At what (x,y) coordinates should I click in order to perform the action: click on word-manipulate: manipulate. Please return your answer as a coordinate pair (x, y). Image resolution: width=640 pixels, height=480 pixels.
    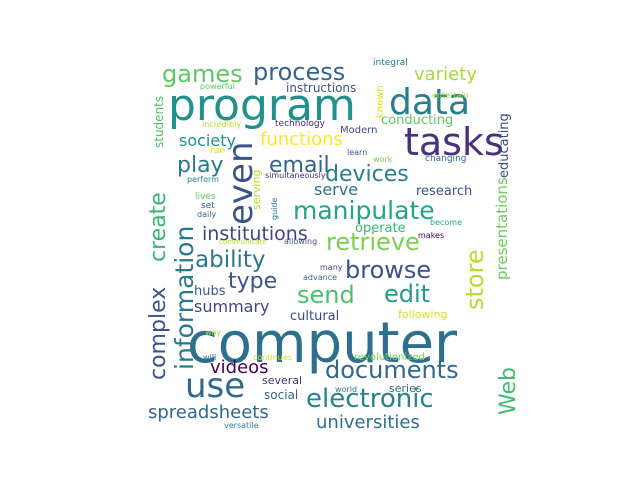
    Looking at the image, I should click on (364, 210).